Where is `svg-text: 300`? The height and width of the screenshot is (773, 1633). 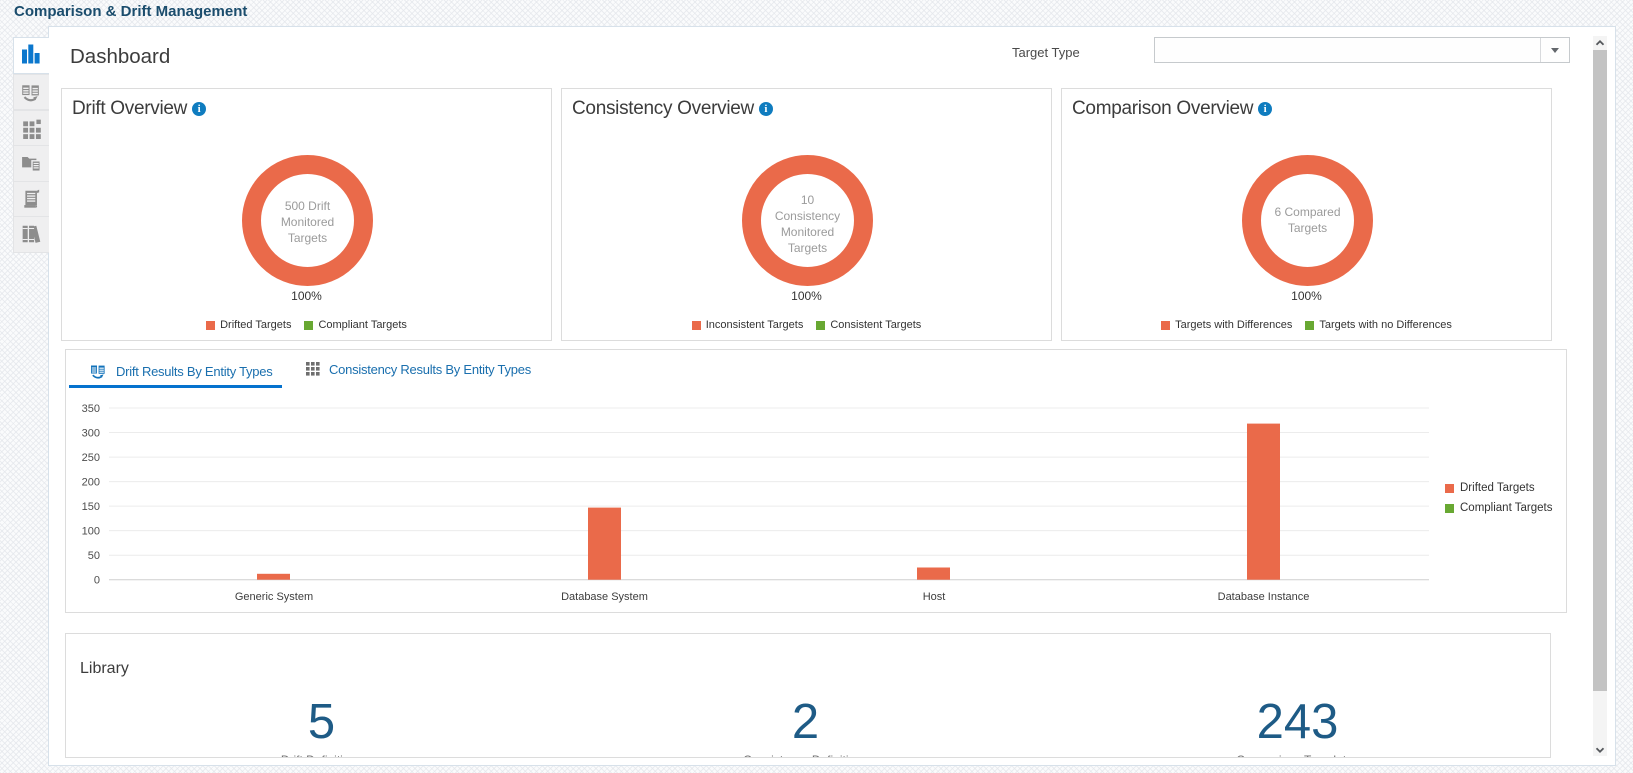 svg-text: 300 is located at coordinates (91, 434).